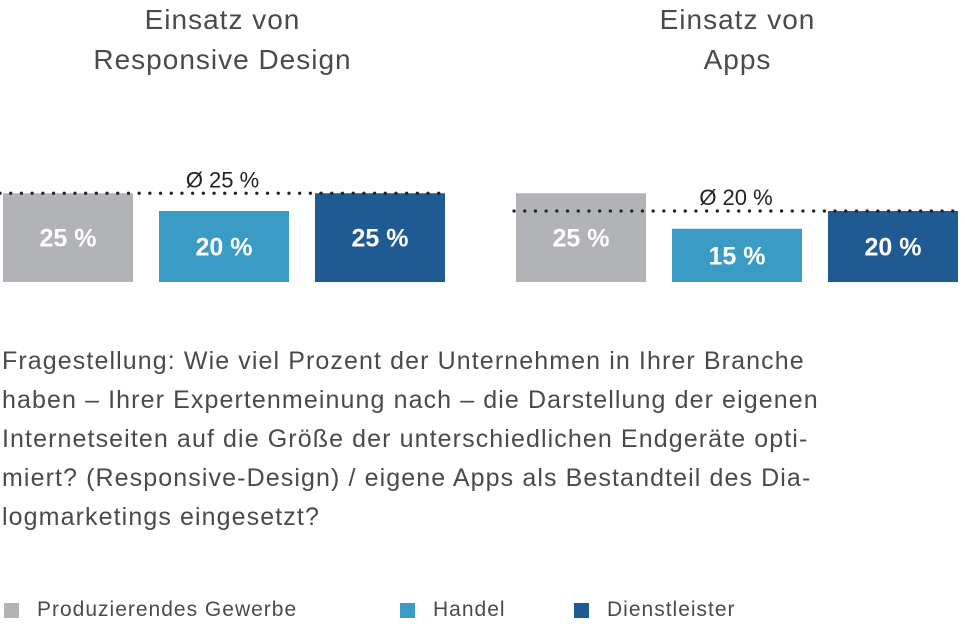 The width and height of the screenshot is (965, 632). Describe the element at coordinates (222, 179) in the screenshot. I see `average-label: Ø 25 %` at that location.